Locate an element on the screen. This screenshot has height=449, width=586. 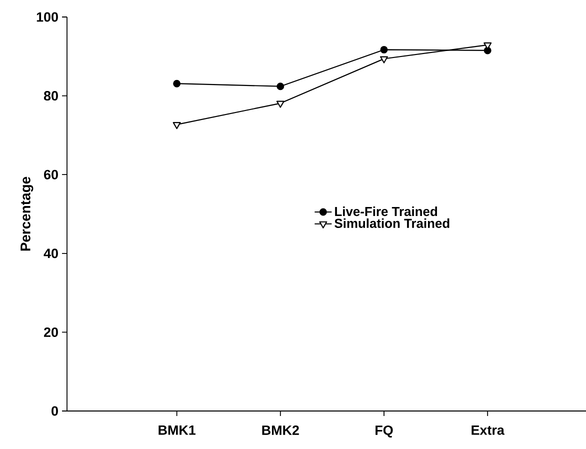
y-tick-label: 40 is located at coordinates (51, 253).